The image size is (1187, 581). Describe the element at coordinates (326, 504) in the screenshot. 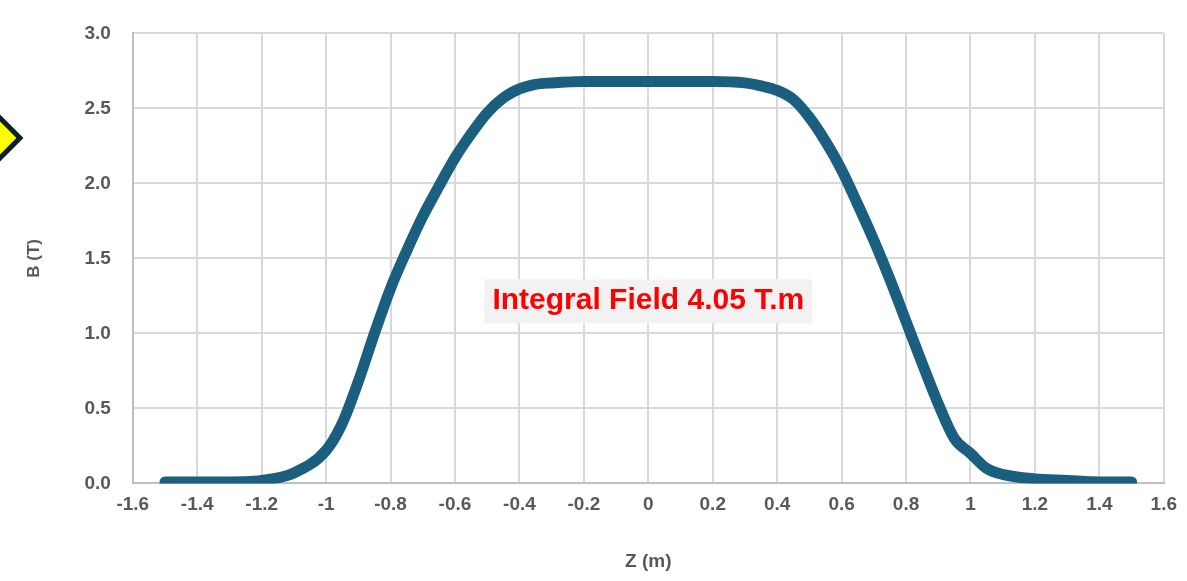

I see `x-tick-label: -1` at that location.